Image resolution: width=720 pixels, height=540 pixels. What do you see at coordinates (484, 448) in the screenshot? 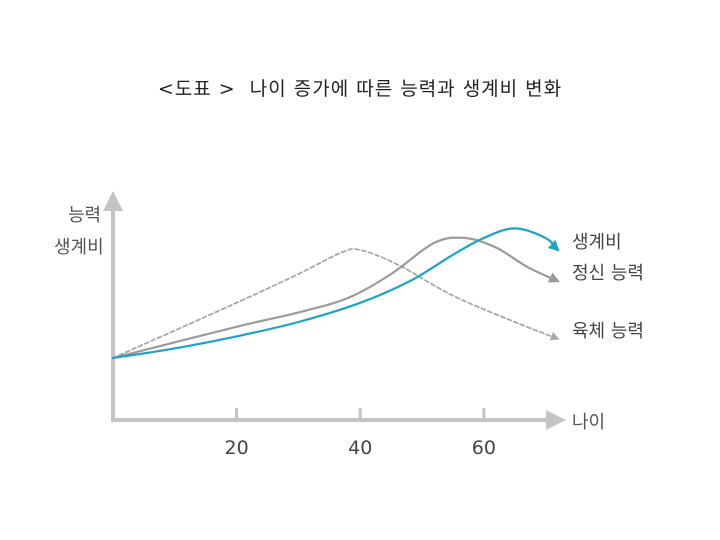
I see `x-tick-label: 60` at bounding box center [484, 448].